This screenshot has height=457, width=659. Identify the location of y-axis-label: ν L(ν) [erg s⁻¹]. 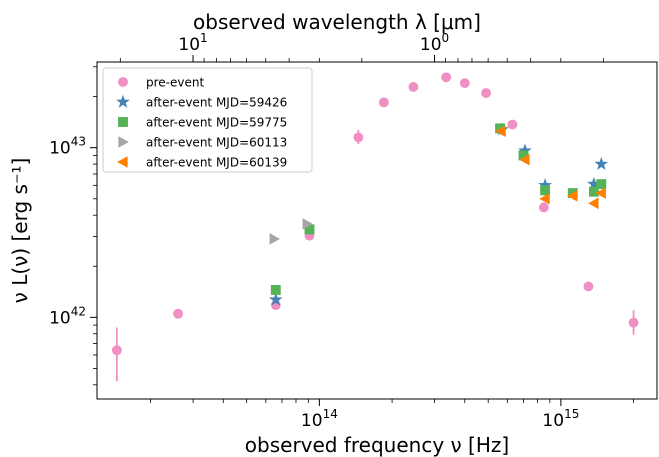
(20, 231).